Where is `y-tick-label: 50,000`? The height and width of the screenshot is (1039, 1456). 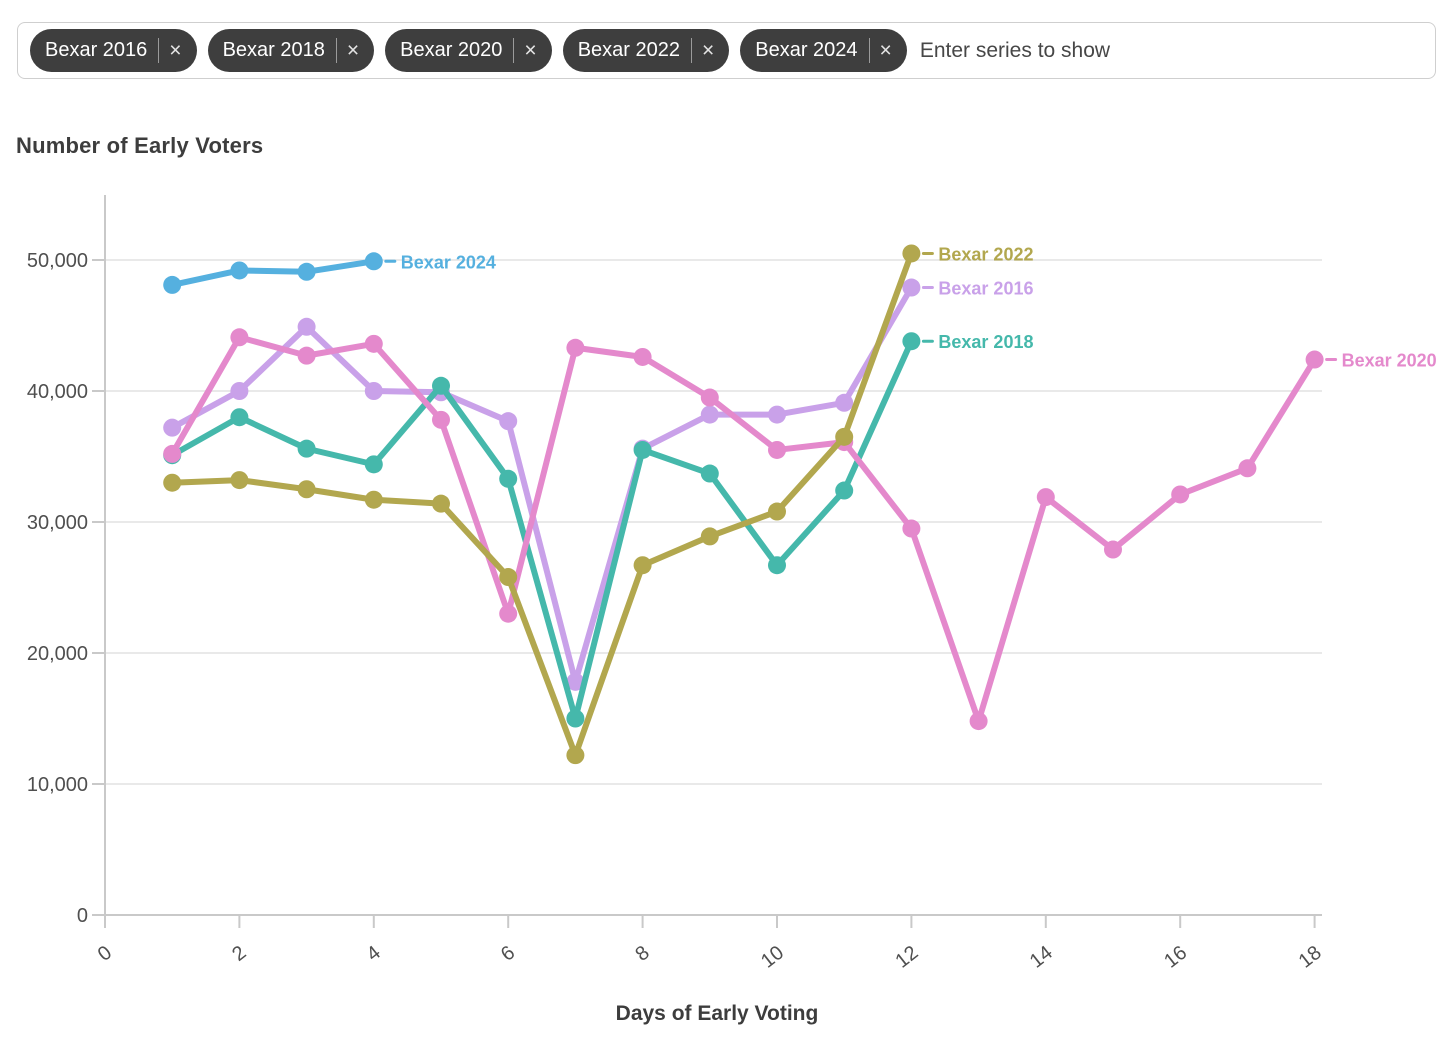
y-tick-label: 50,000 is located at coordinates (57, 261).